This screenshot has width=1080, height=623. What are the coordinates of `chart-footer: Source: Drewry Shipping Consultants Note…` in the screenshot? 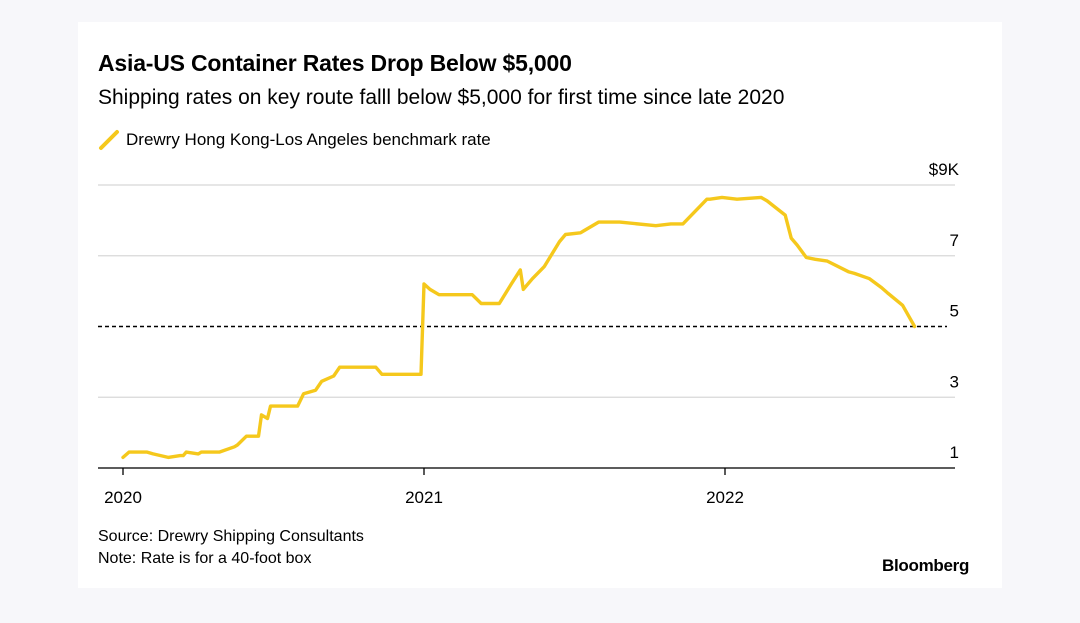 It's located at (231, 548).